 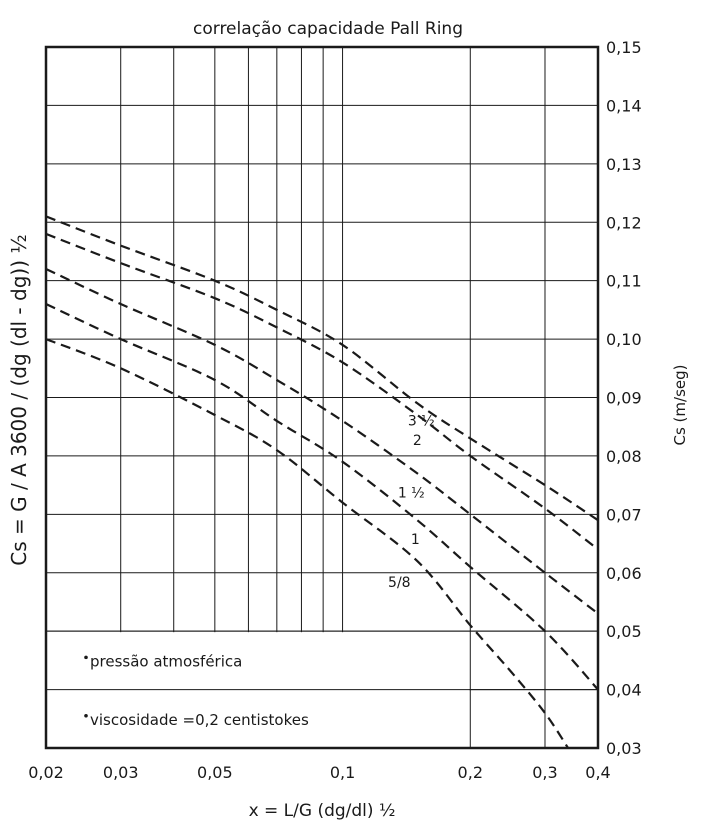 I want to click on series-label: 1, so click(x=415, y=540).